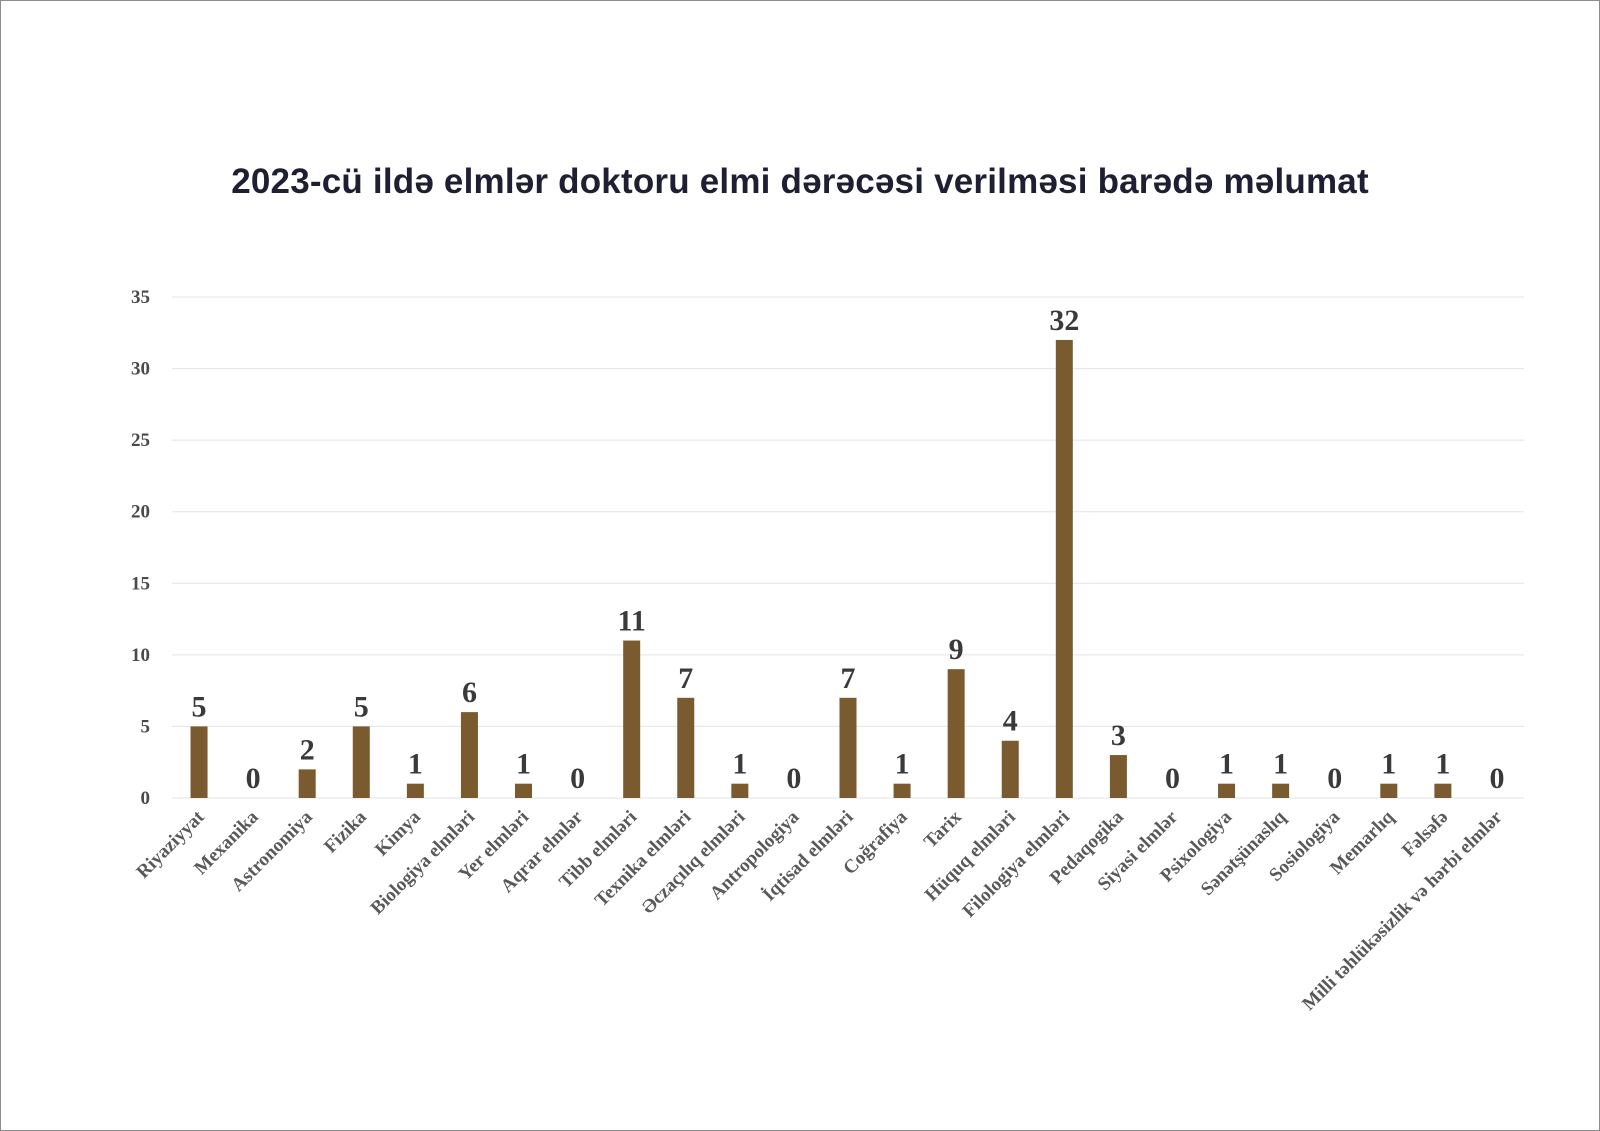 The height and width of the screenshot is (1131, 1600). Describe the element at coordinates (469, 692) in the screenshot. I see `data-label: 6` at that location.